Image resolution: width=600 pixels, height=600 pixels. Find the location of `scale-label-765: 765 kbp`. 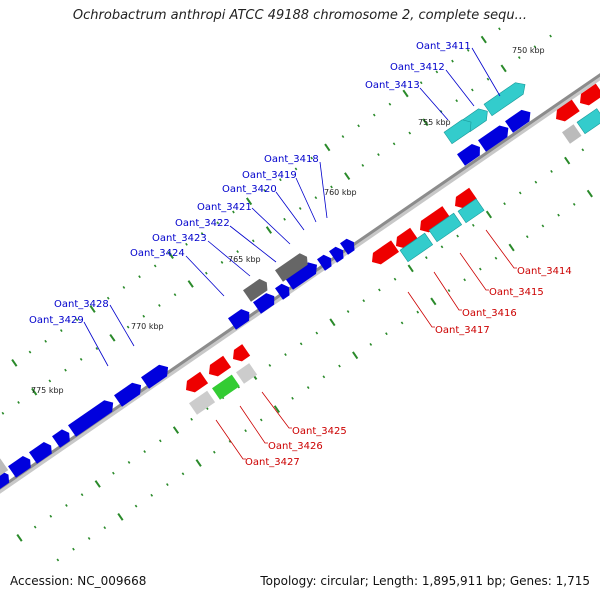

scale-label-765: 765 kbp is located at coordinates (244, 259).